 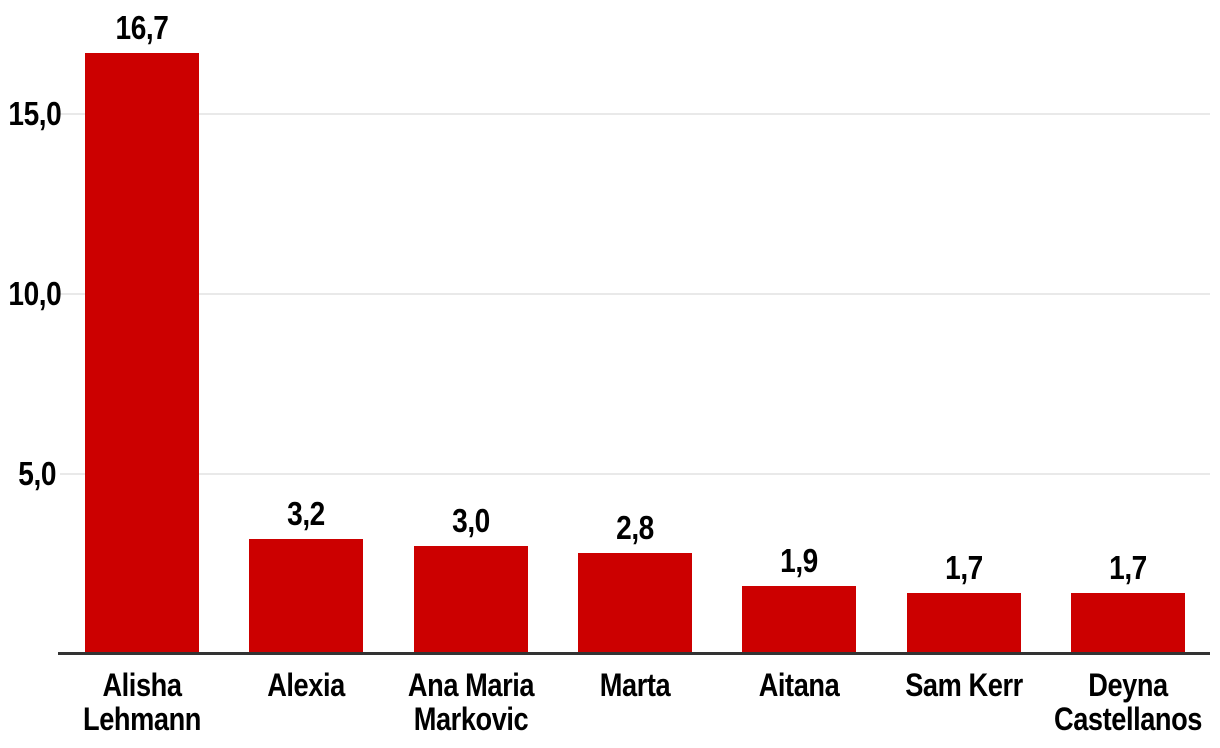 What do you see at coordinates (142, 685) in the screenshot?
I see `category-label-line: Alisha` at bounding box center [142, 685].